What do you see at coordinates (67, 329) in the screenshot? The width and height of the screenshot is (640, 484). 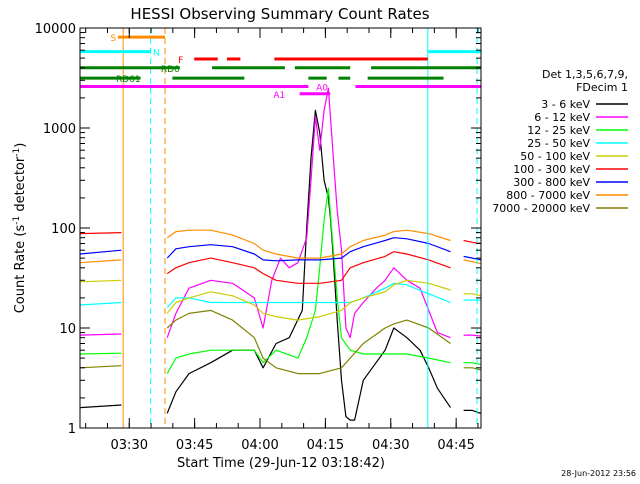 I see `y-tick-label: 10` at bounding box center [67, 329].